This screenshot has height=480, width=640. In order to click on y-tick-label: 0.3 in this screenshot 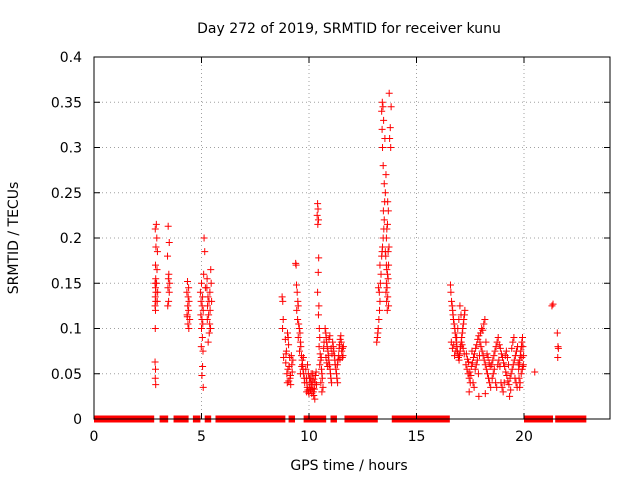, I will do `click(71, 149)`.